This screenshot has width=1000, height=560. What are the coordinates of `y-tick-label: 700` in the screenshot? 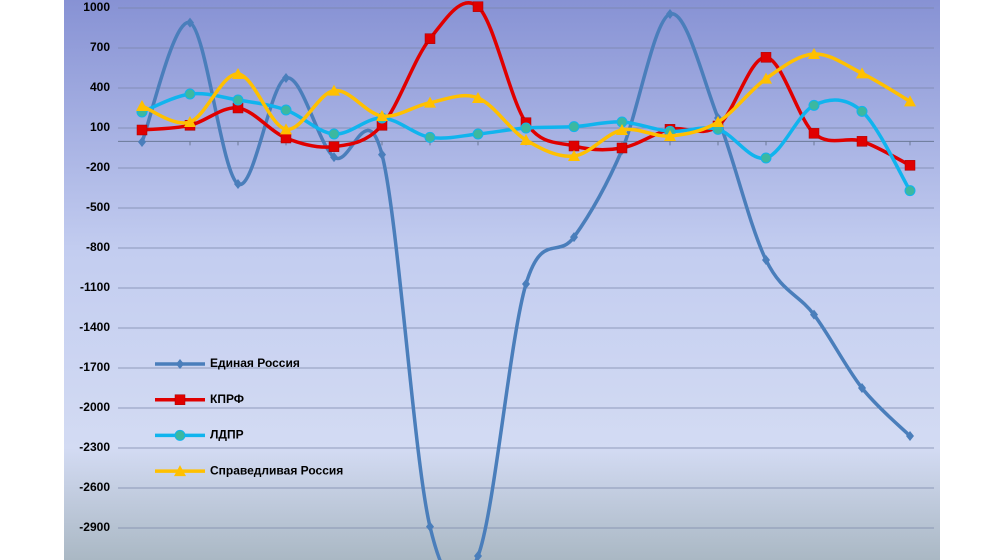 It's located at (100, 47).